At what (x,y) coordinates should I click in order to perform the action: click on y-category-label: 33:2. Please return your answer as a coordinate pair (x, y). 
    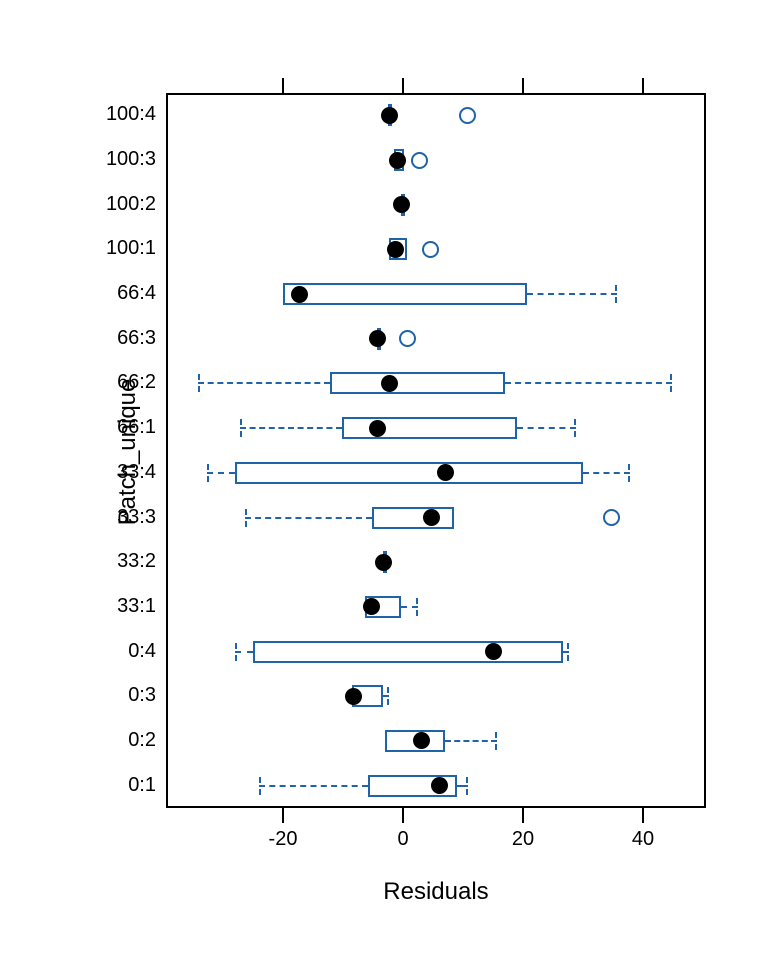
    Looking at the image, I should click on (136, 561).